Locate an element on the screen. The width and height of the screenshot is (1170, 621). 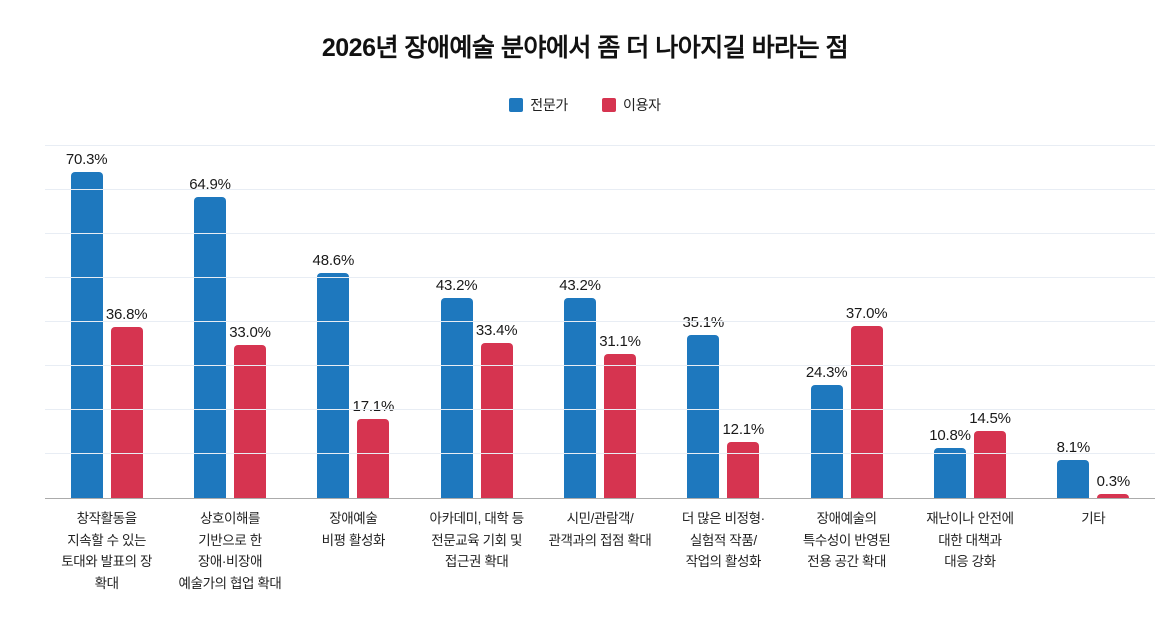
legend: 전문가 이용자 is located at coordinates (585, 104).